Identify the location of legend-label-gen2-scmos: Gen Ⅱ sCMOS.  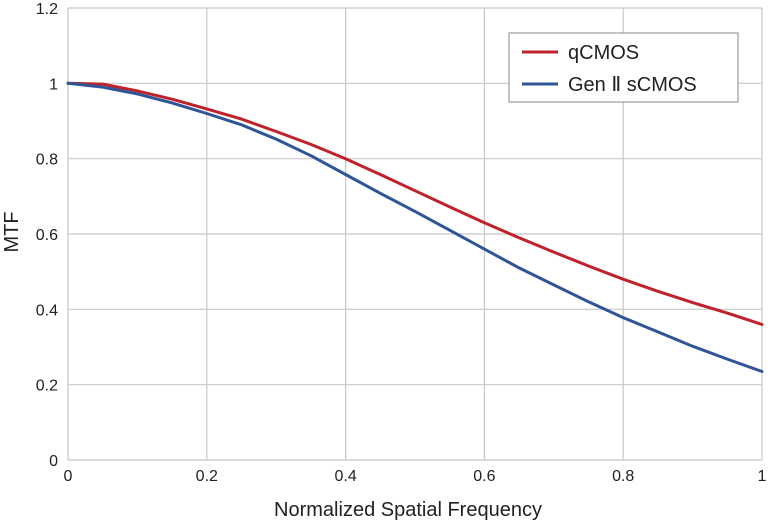
(632, 85).